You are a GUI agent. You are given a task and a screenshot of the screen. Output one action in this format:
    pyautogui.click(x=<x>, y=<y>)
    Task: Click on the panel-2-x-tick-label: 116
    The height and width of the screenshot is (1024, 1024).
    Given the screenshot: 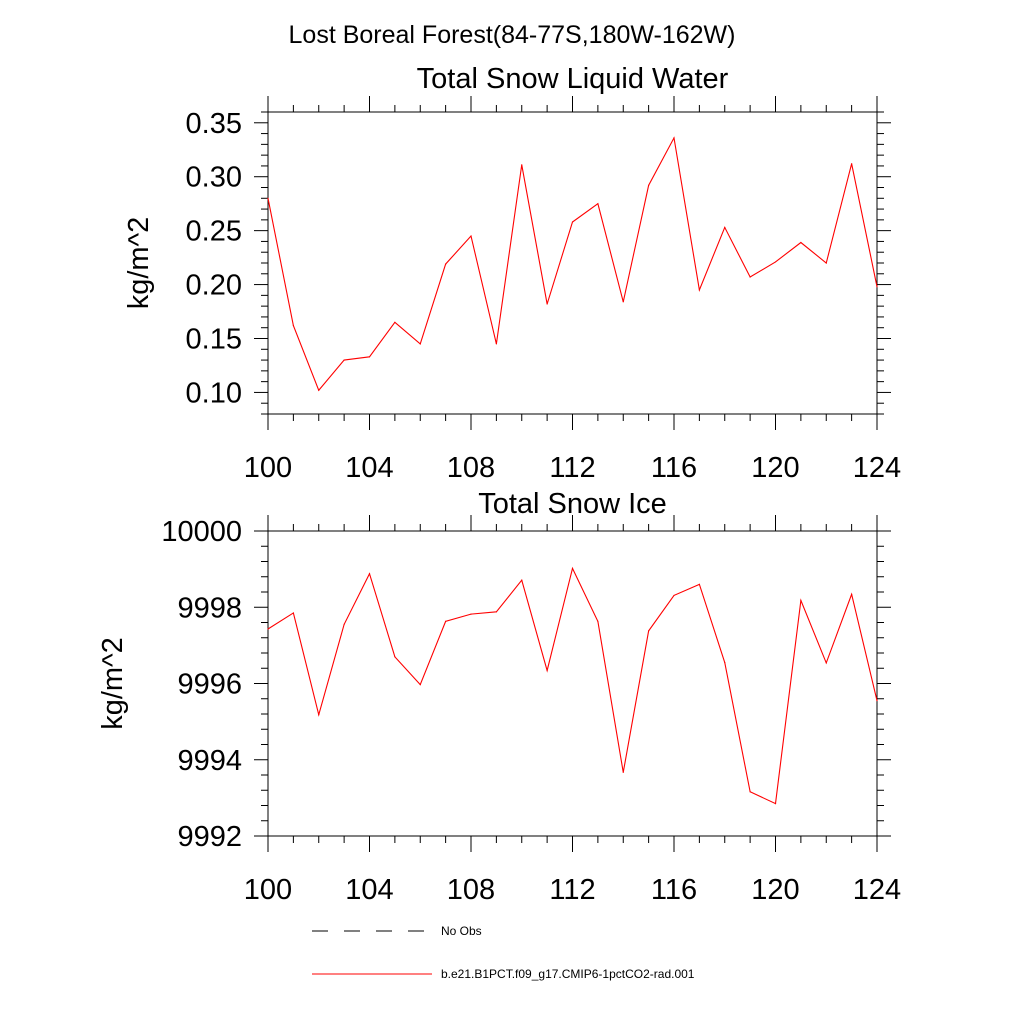 What is the action you would take?
    pyautogui.click(x=674, y=890)
    